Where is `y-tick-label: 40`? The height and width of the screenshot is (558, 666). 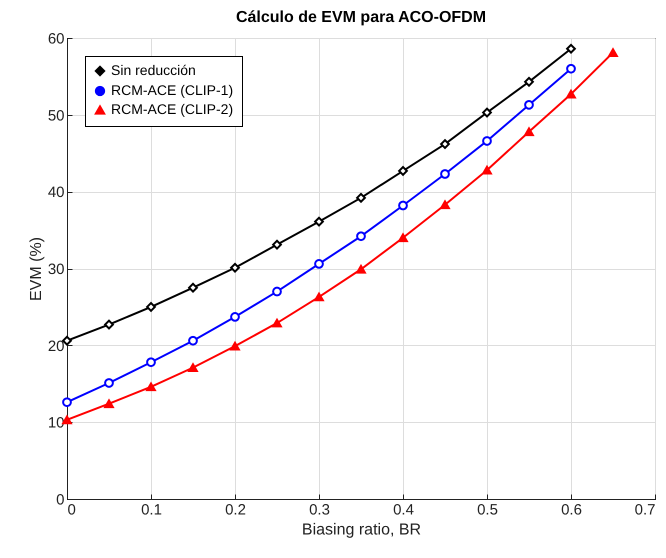 y-tick-label: 40 is located at coordinates (56, 193).